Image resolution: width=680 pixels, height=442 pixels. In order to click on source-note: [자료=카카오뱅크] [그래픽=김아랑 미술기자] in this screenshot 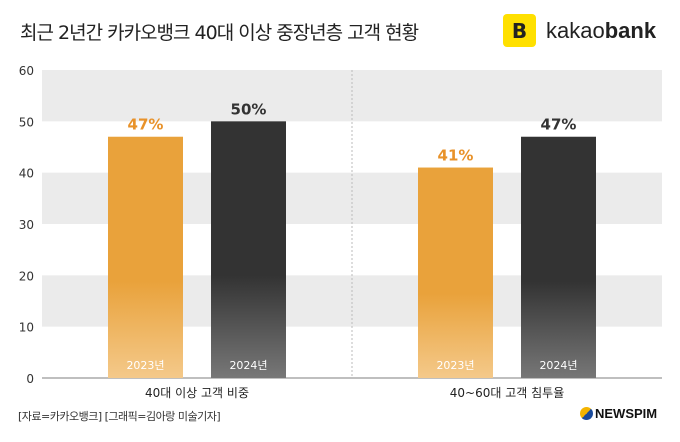, I will do `click(119, 416)`.